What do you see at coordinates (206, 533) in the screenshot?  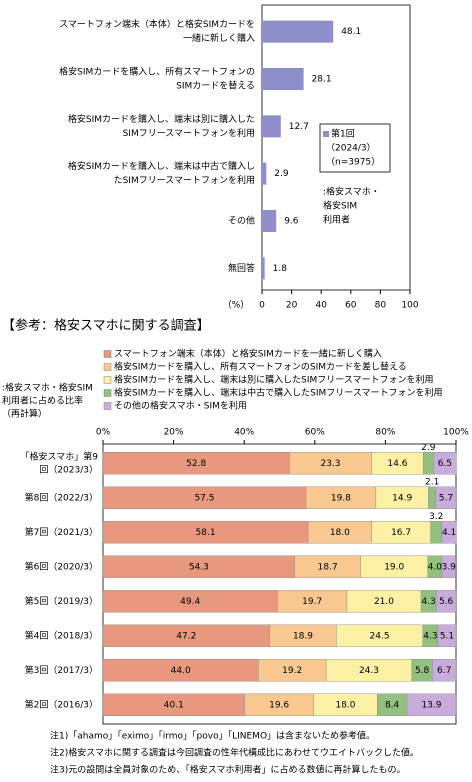 I see `value-label: 58.1` at bounding box center [206, 533].